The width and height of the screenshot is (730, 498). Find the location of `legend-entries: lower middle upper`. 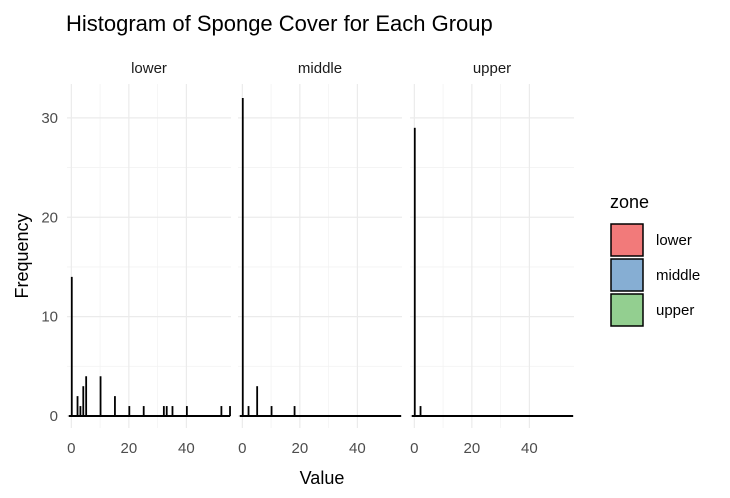

legend-entries: lower middle upper is located at coordinates (655, 275).